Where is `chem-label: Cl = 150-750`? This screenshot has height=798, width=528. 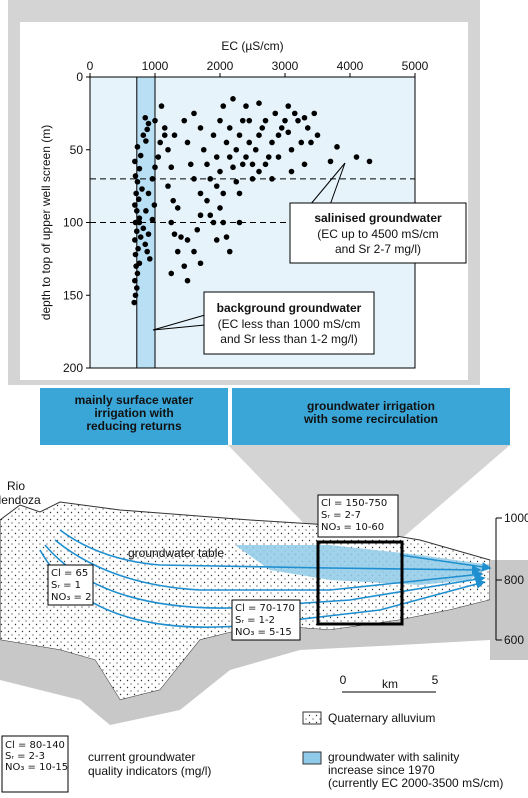
chem-label: Cl = 150-750 is located at coordinates (354, 503).